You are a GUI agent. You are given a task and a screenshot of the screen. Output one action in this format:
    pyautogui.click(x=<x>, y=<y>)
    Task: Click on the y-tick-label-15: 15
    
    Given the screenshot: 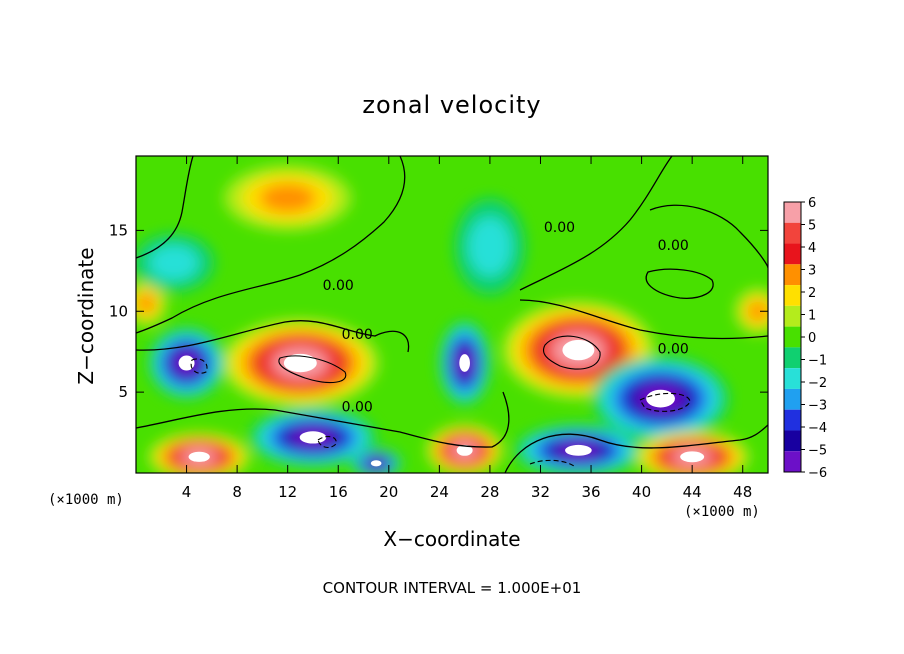 What is the action you would take?
    pyautogui.click(x=118, y=230)
    